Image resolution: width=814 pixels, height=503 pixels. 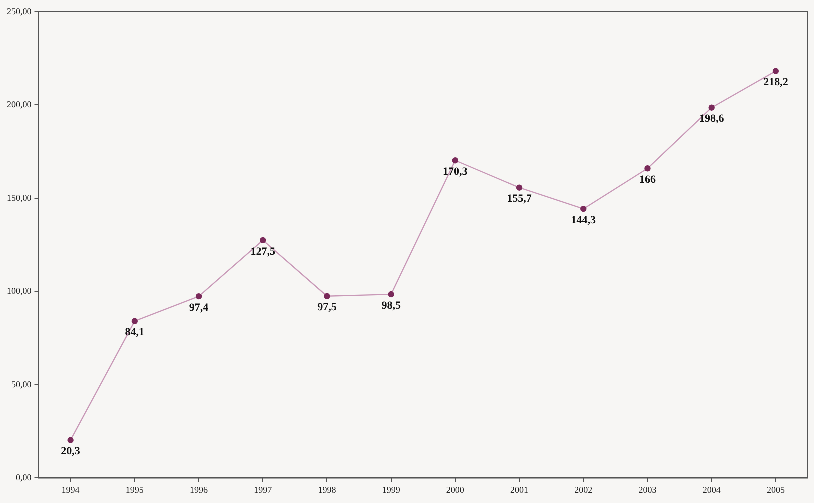 What do you see at coordinates (647, 180) in the screenshot?
I see `data-label: 166` at bounding box center [647, 180].